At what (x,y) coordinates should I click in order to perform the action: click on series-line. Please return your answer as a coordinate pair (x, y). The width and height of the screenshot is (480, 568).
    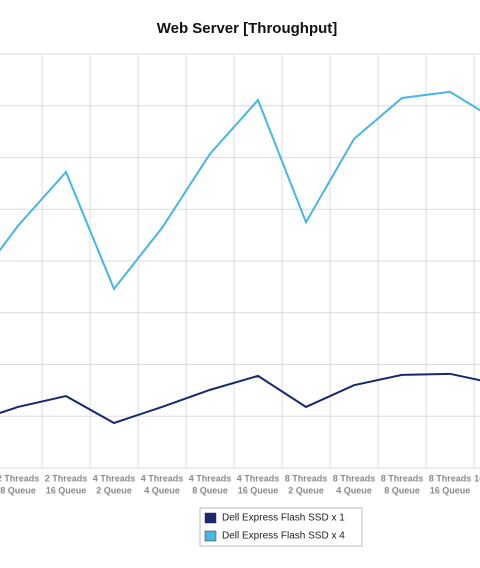
    Looking at the image, I should click on (240, 398).